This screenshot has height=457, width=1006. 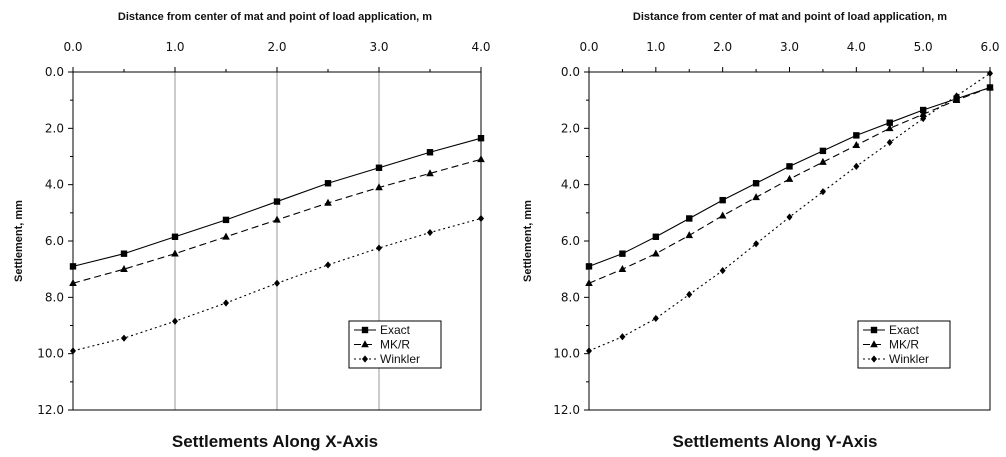 What do you see at coordinates (989, 47) in the screenshot?
I see `x-tick-label: 6.0` at bounding box center [989, 47].